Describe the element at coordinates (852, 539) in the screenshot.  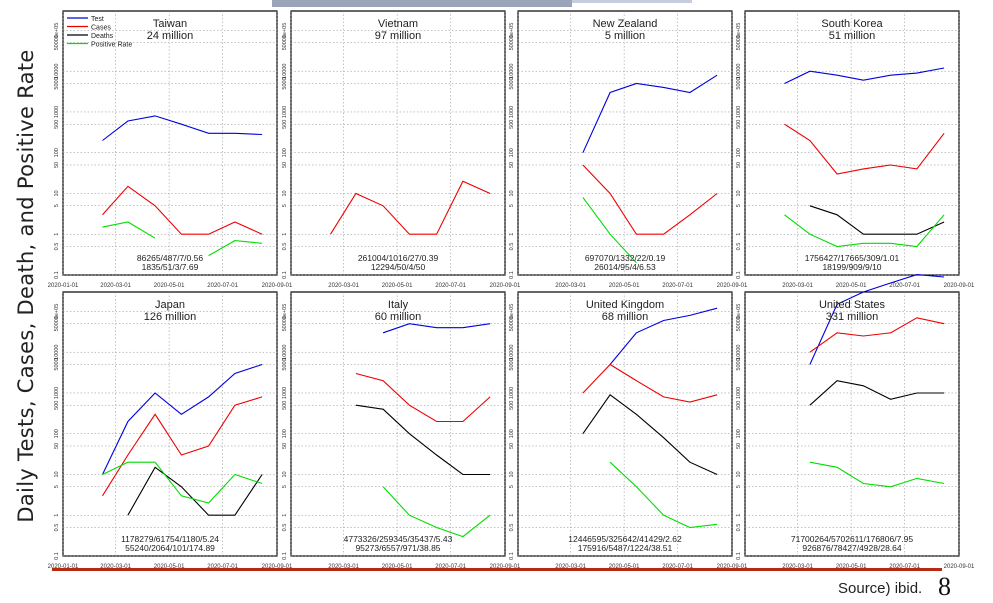
I see `totals-label: 71700264/5702611/176806/7.95` at that location.